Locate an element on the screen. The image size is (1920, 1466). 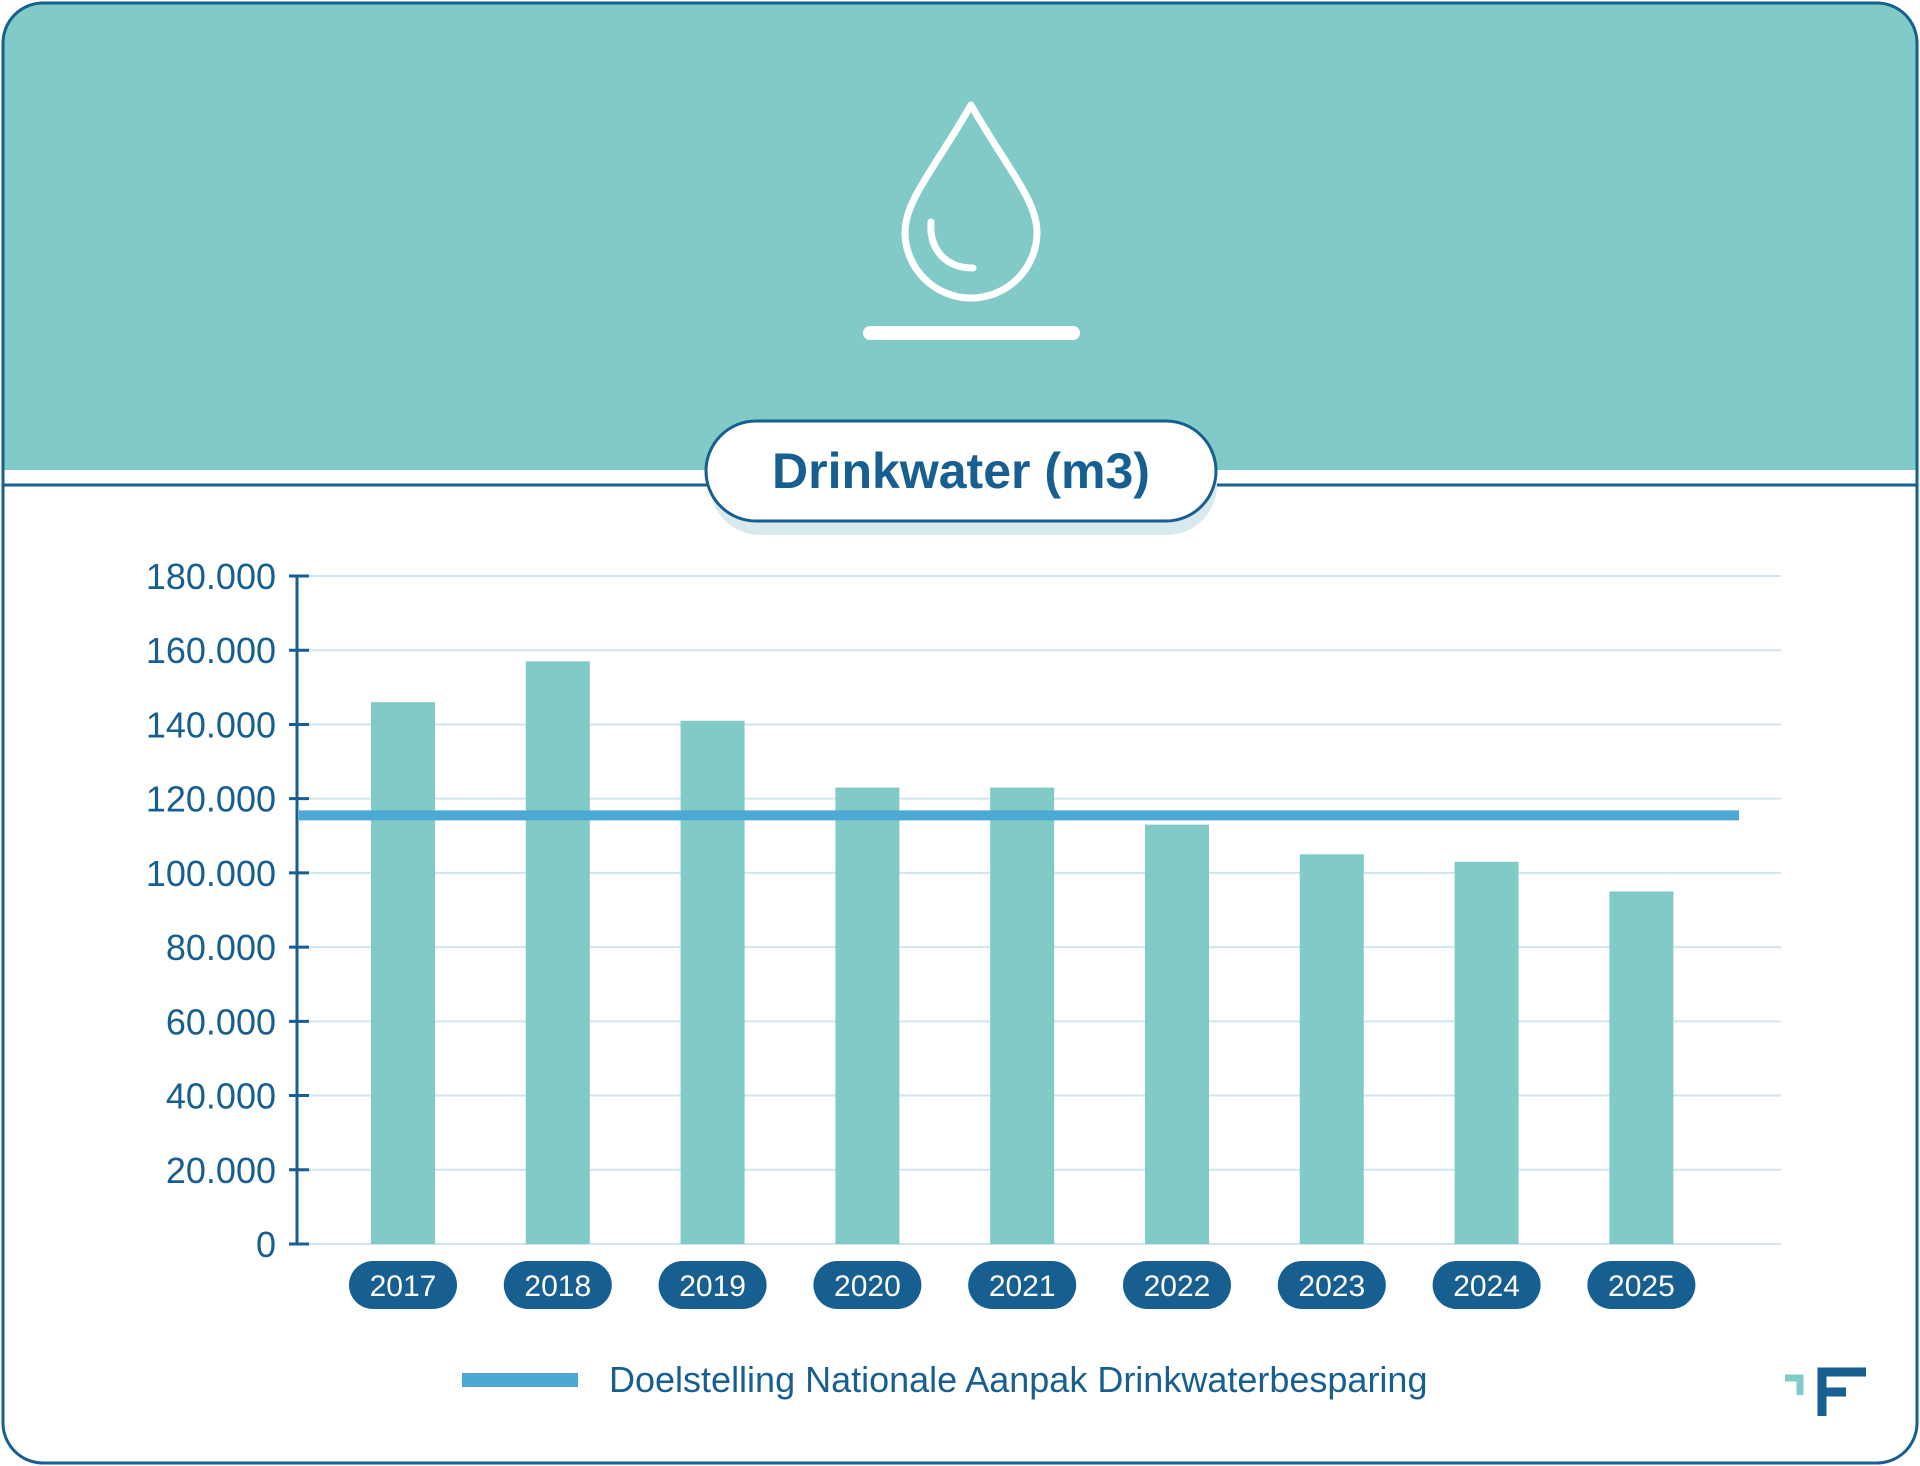
bar-2021 is located at coordinates (1022, 1015).